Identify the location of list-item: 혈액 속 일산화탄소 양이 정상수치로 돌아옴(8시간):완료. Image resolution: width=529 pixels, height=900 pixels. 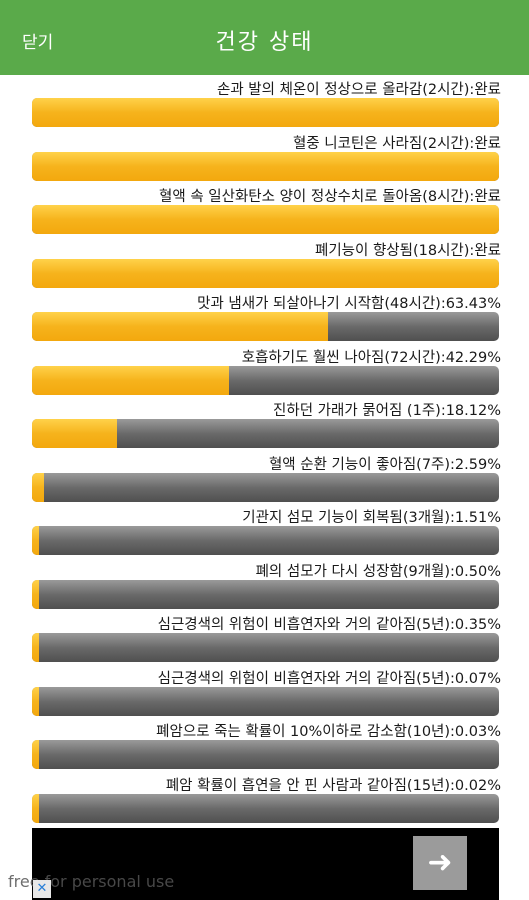
(264, 209).